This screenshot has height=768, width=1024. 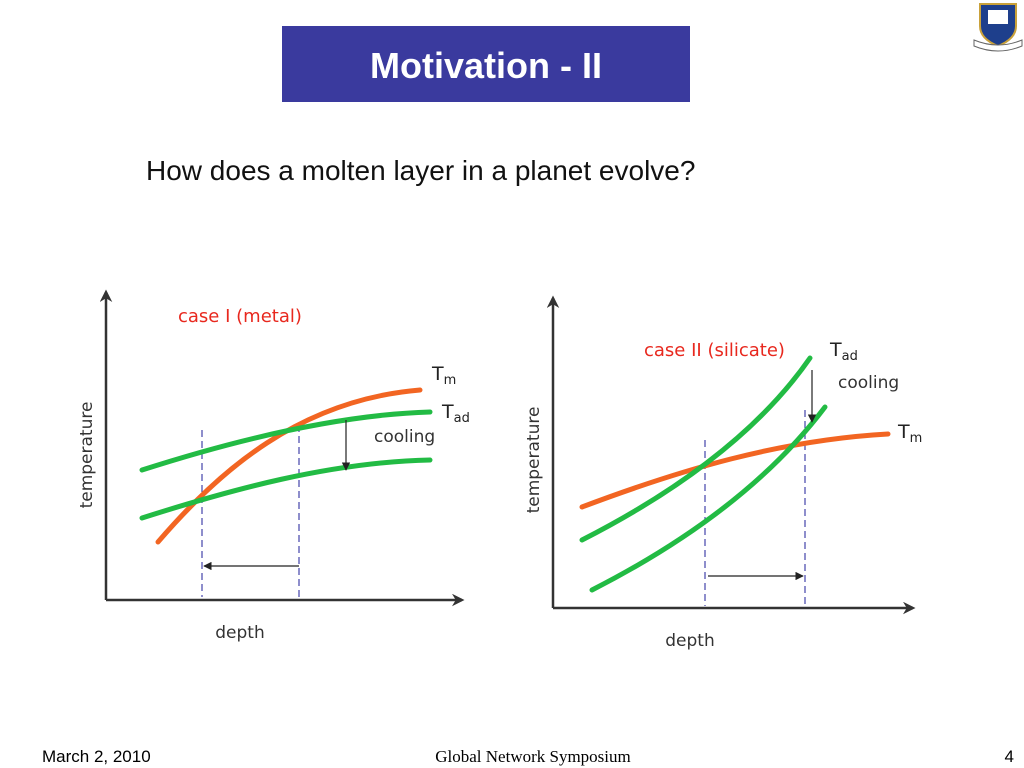 I want to click on title-box, so click(x=486, y=64).